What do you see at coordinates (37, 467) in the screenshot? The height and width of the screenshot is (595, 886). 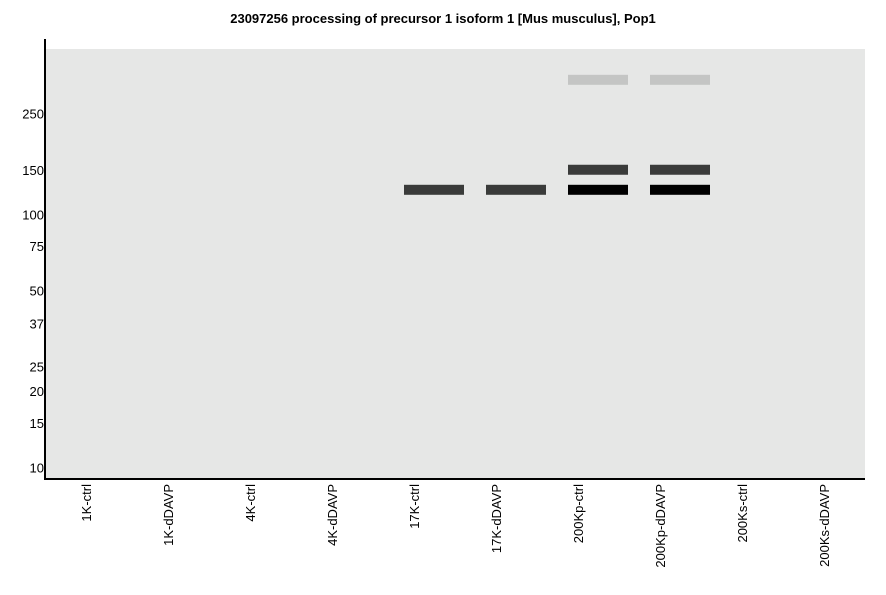 I see `y-tick-label: 10` at bounding box center [37, 467].